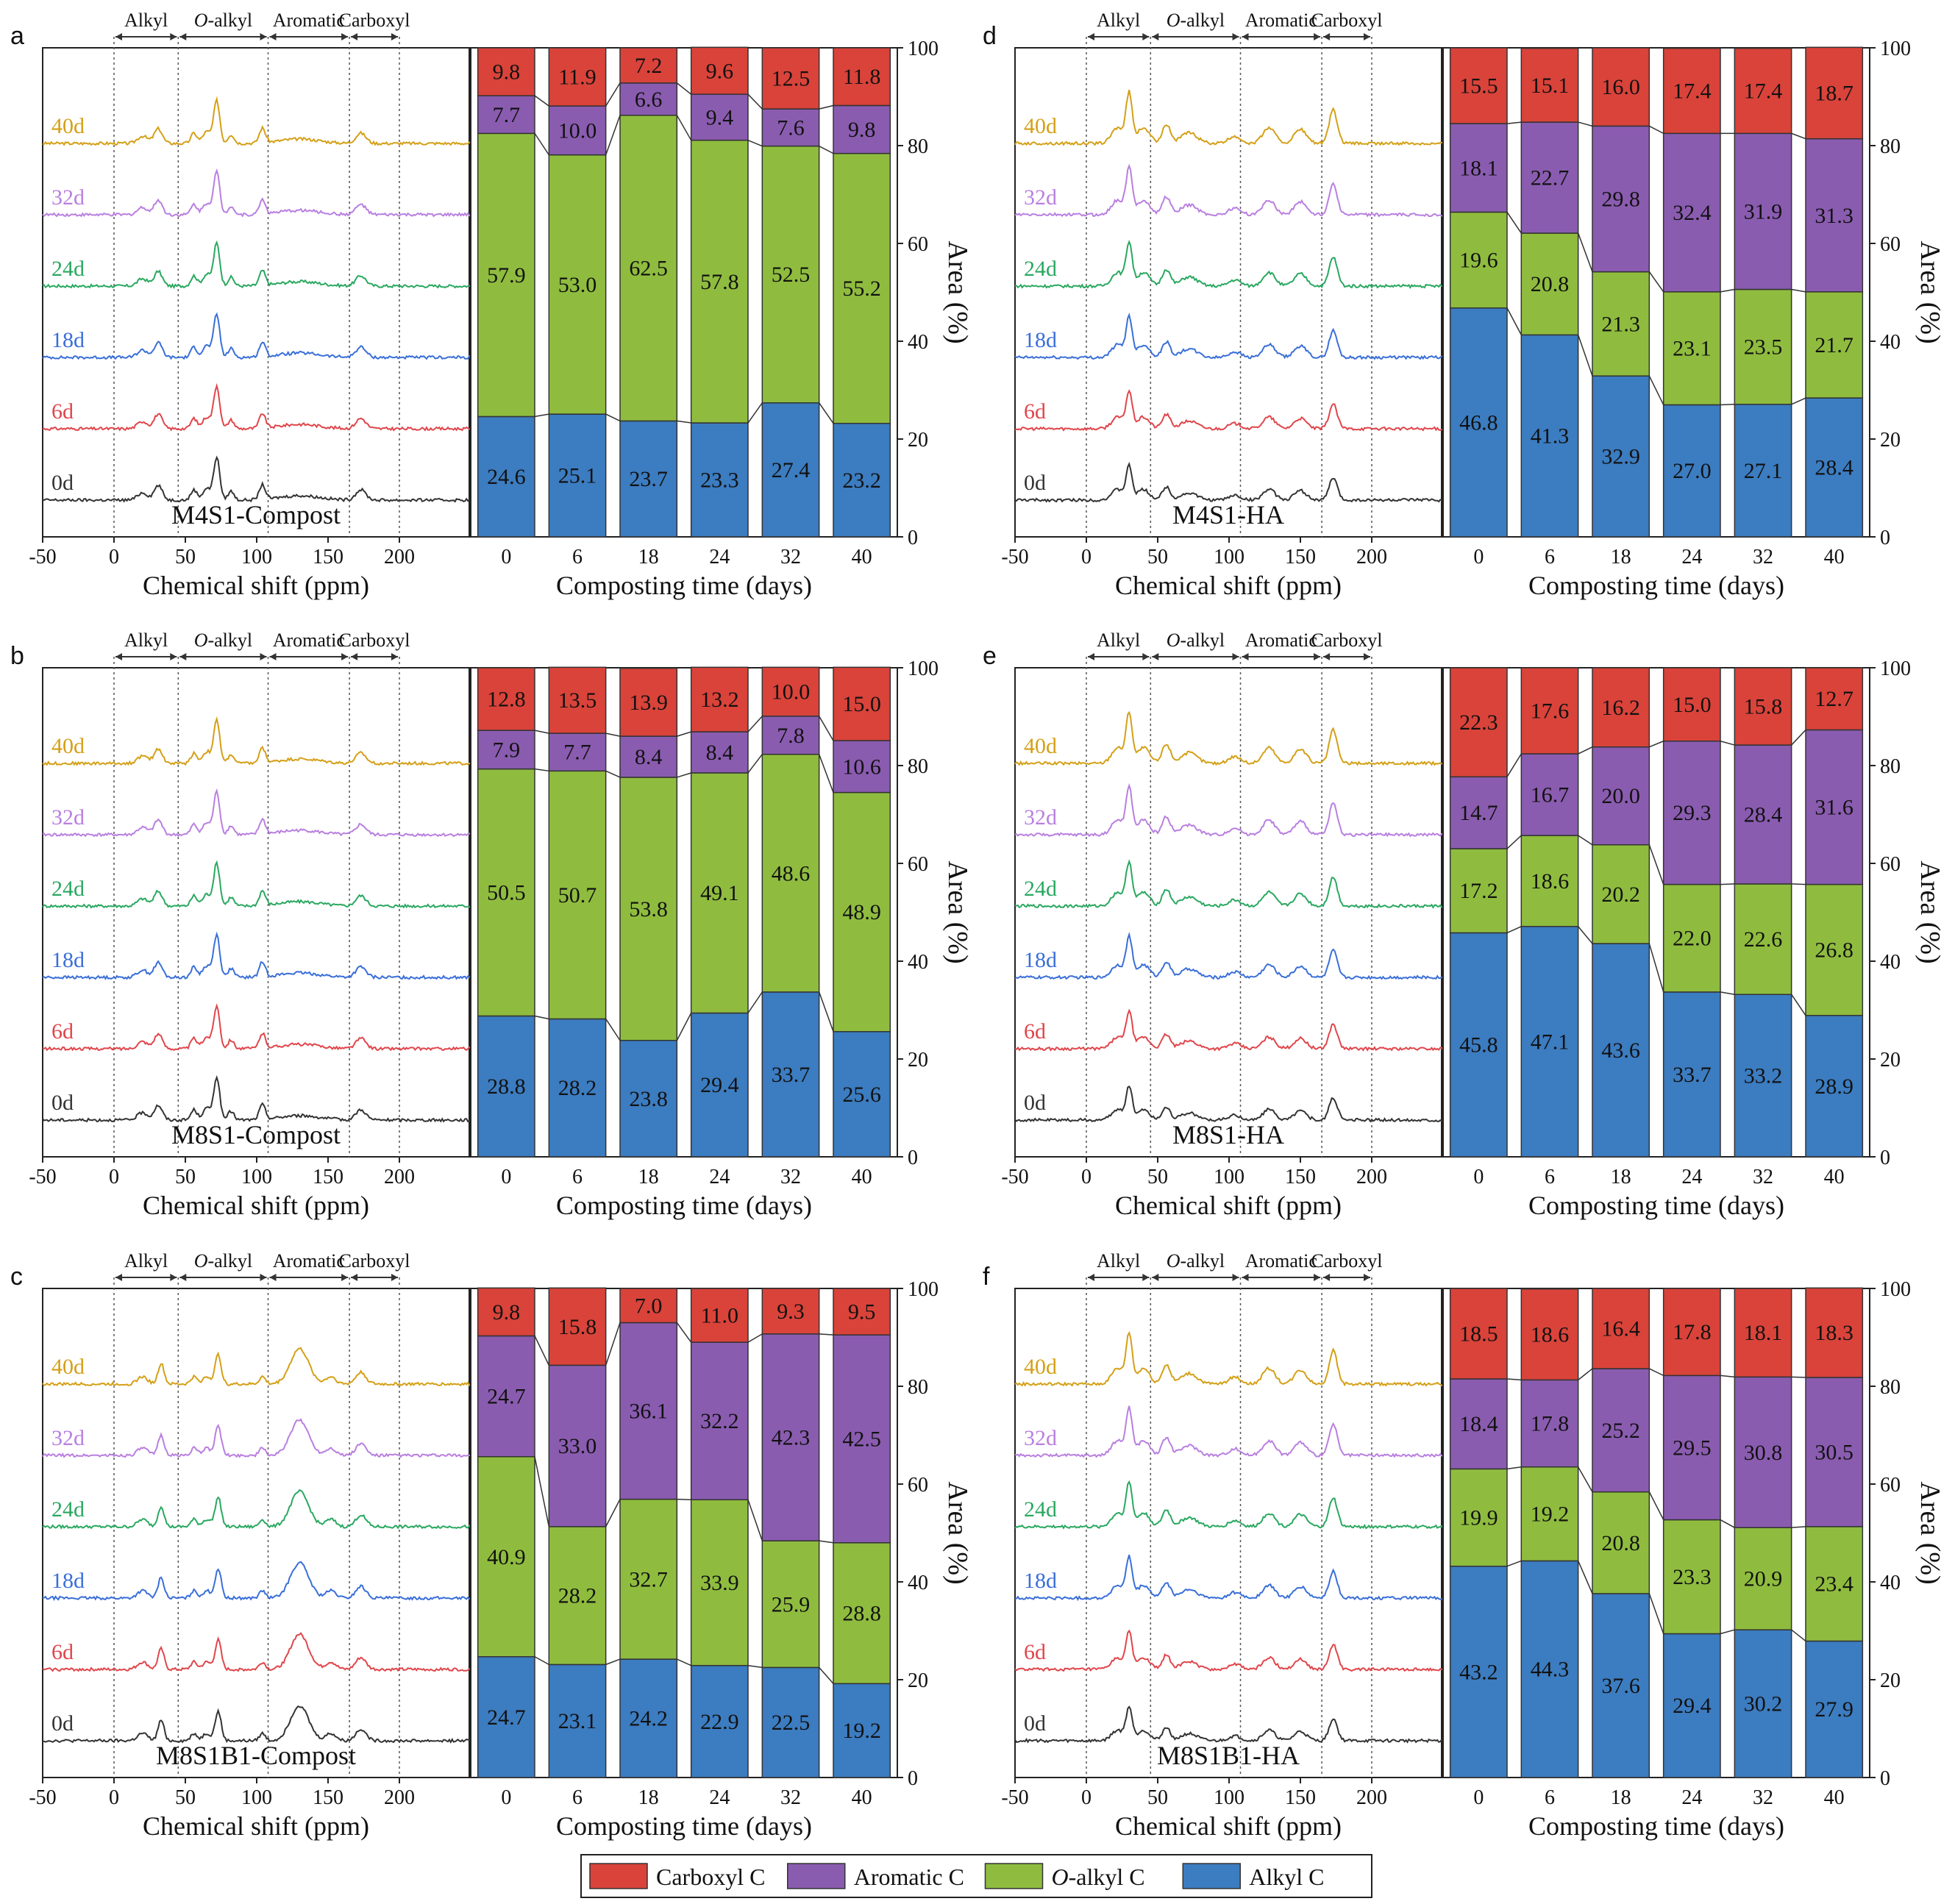 The height and width of the screenshot is (1904, 1955). What do you see at coordinates (1763, 471) in the screenshot?
I see `bar-value-label: 27.1` at bounding box center [1763, 471].